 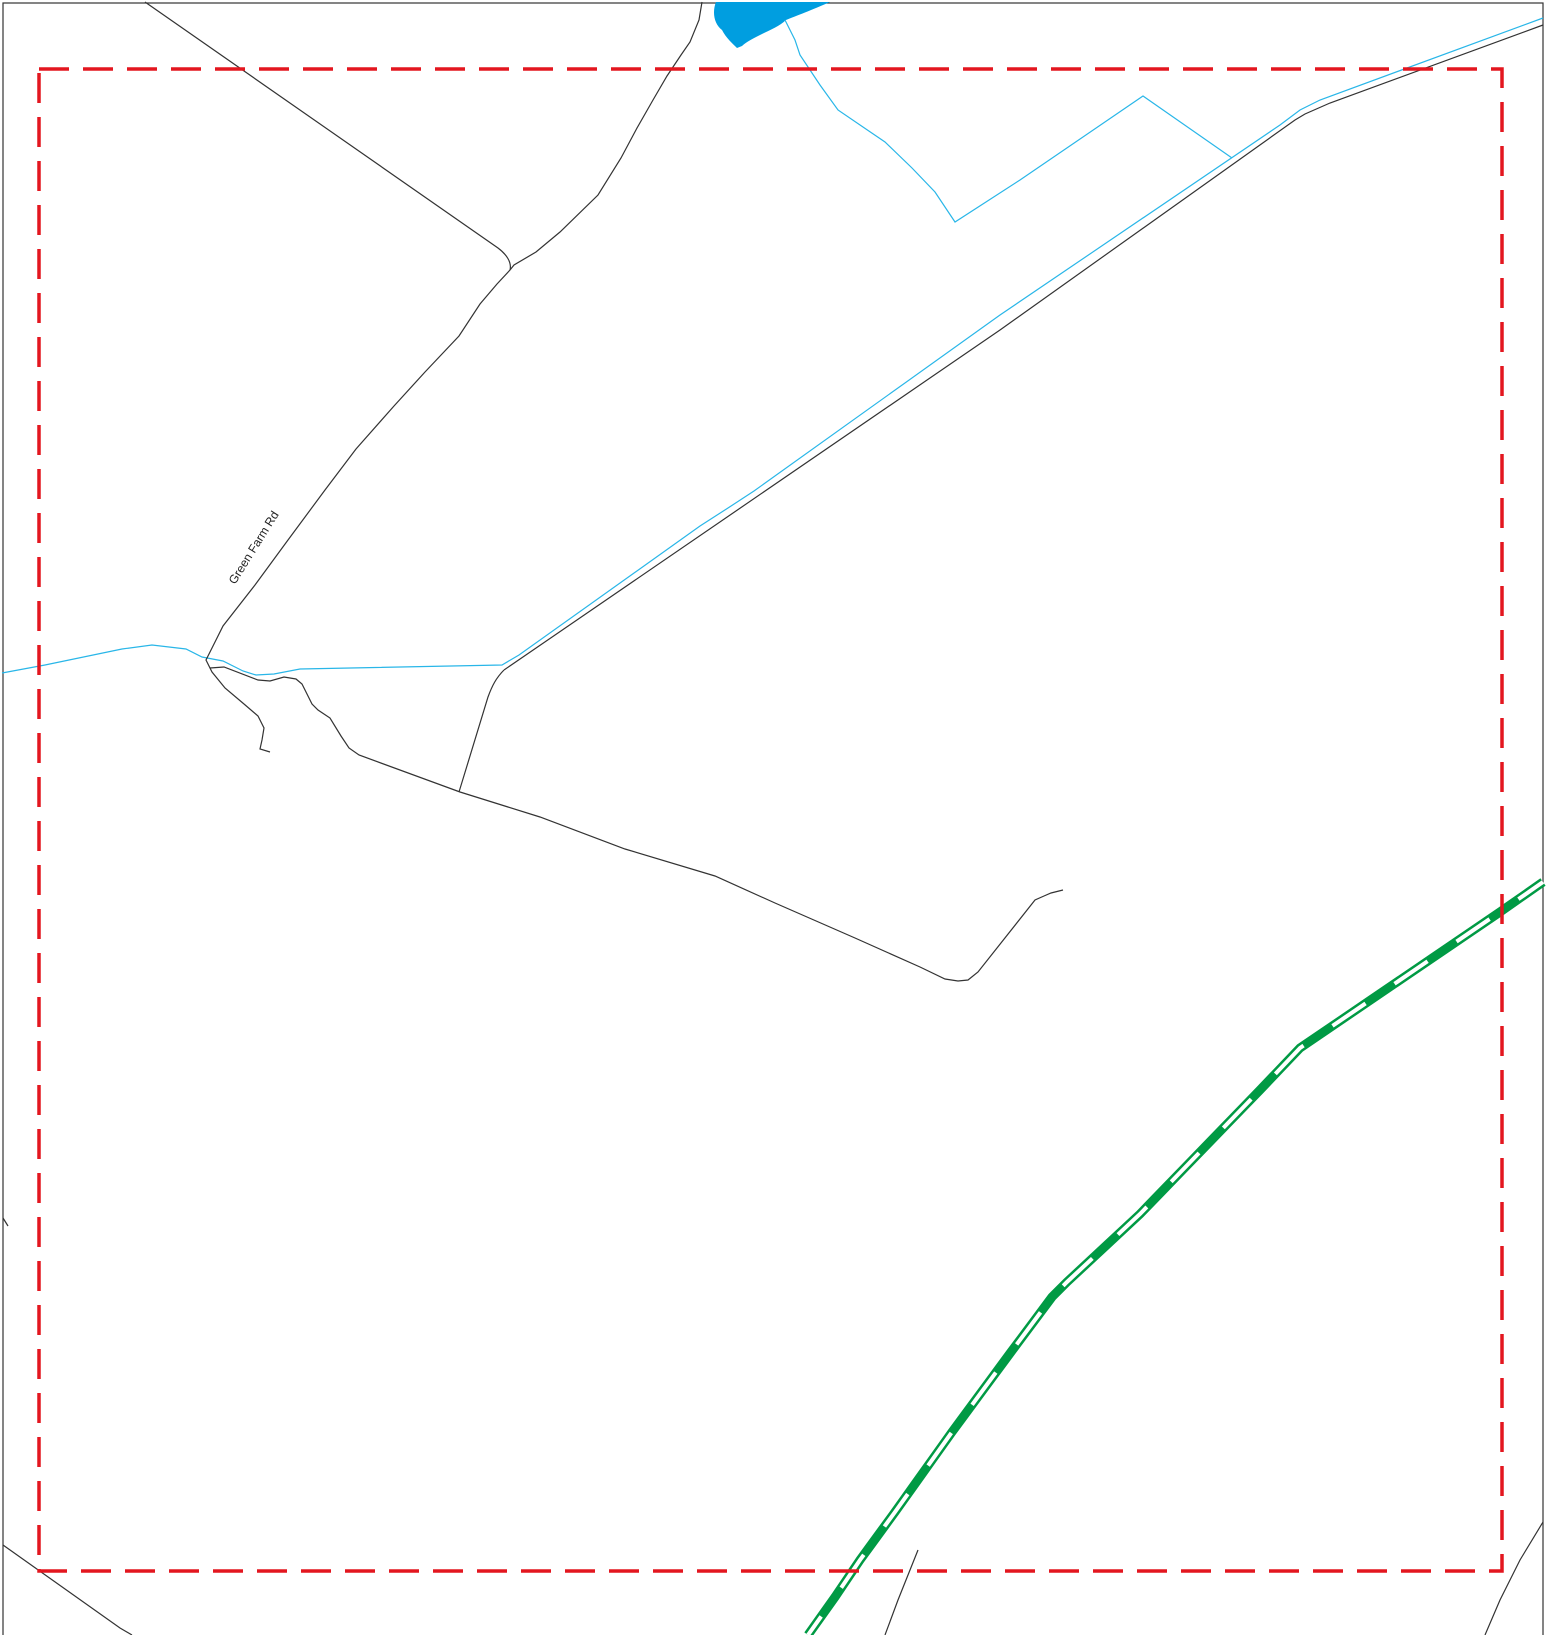 What do you see at coordinates (5, 1222) in the screenshot?
I see `road-west-stub` at bounding box center [5, 1222].